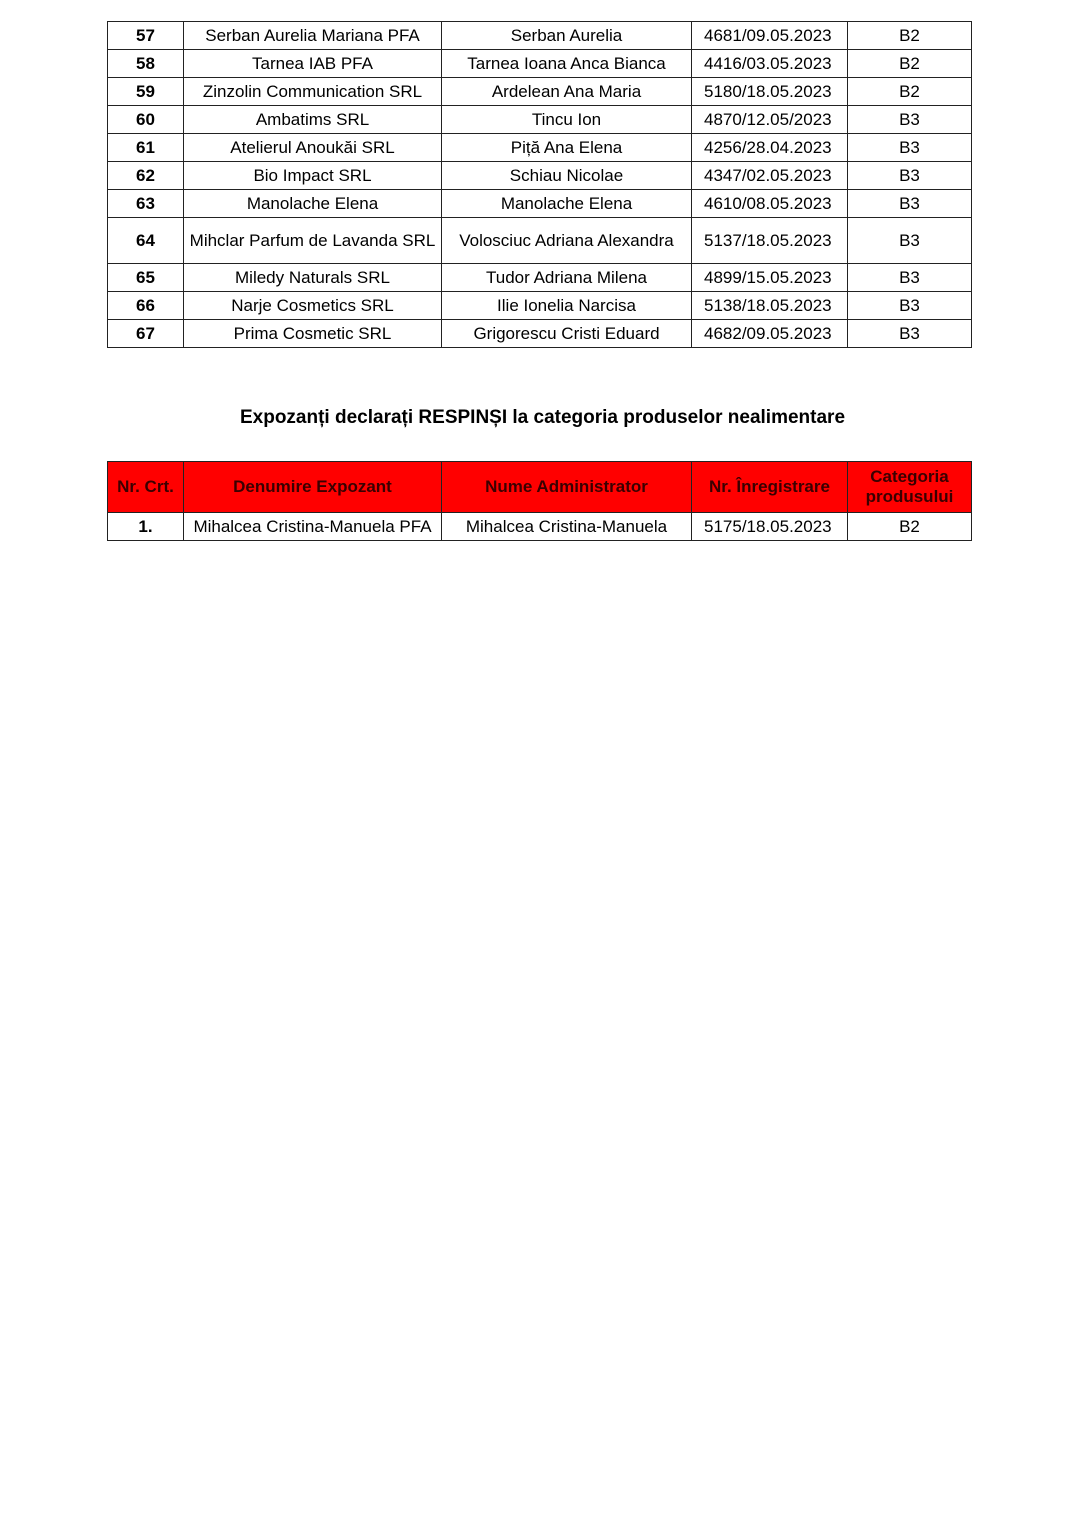 The image size is (1085, 1536). I want to click on cell-nr: 67, so click(145, 333).